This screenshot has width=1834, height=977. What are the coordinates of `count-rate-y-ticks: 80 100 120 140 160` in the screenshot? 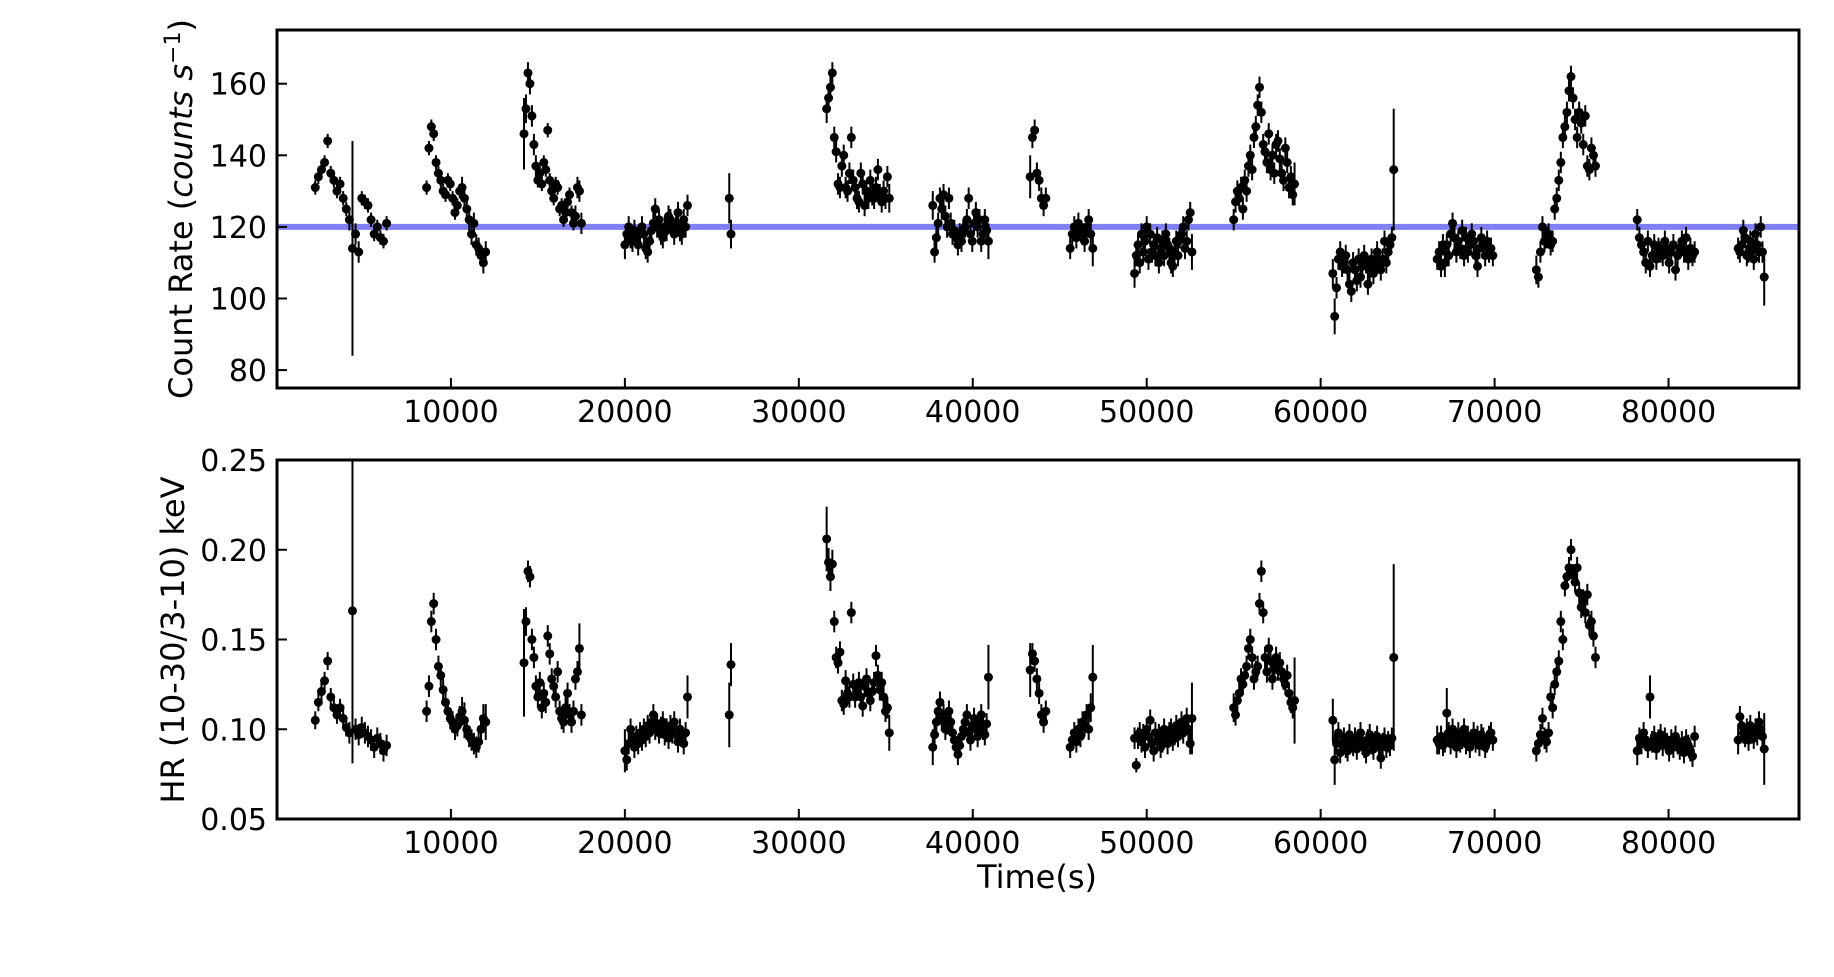 It's located at (248, 228).